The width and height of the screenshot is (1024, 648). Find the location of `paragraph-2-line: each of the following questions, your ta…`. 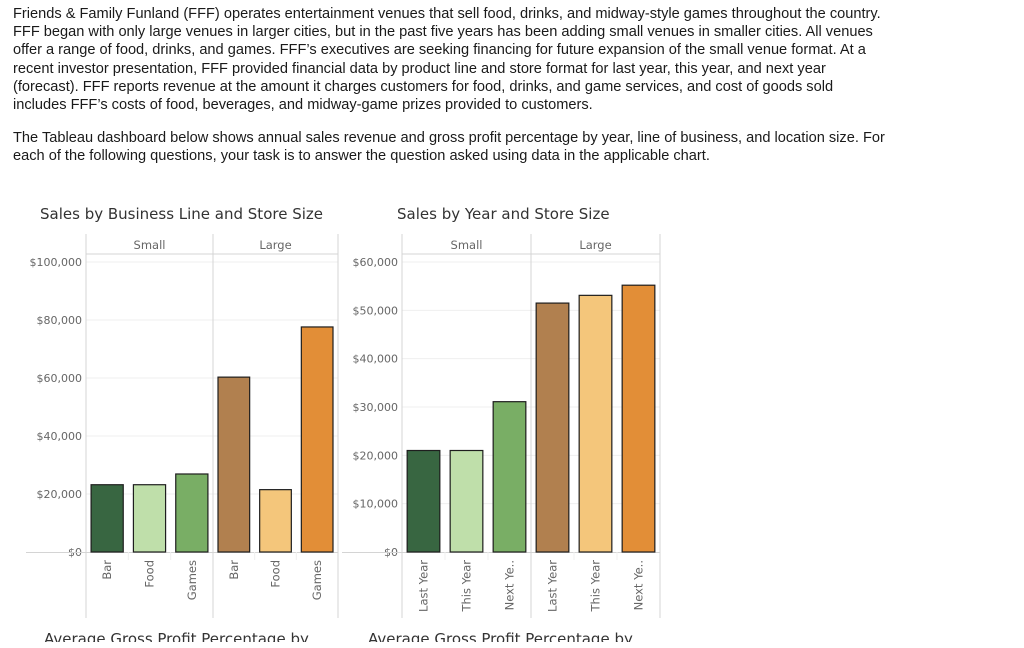

paragraph-2-line: each of the following questions, your ta… is located at coordinates (361, 156).